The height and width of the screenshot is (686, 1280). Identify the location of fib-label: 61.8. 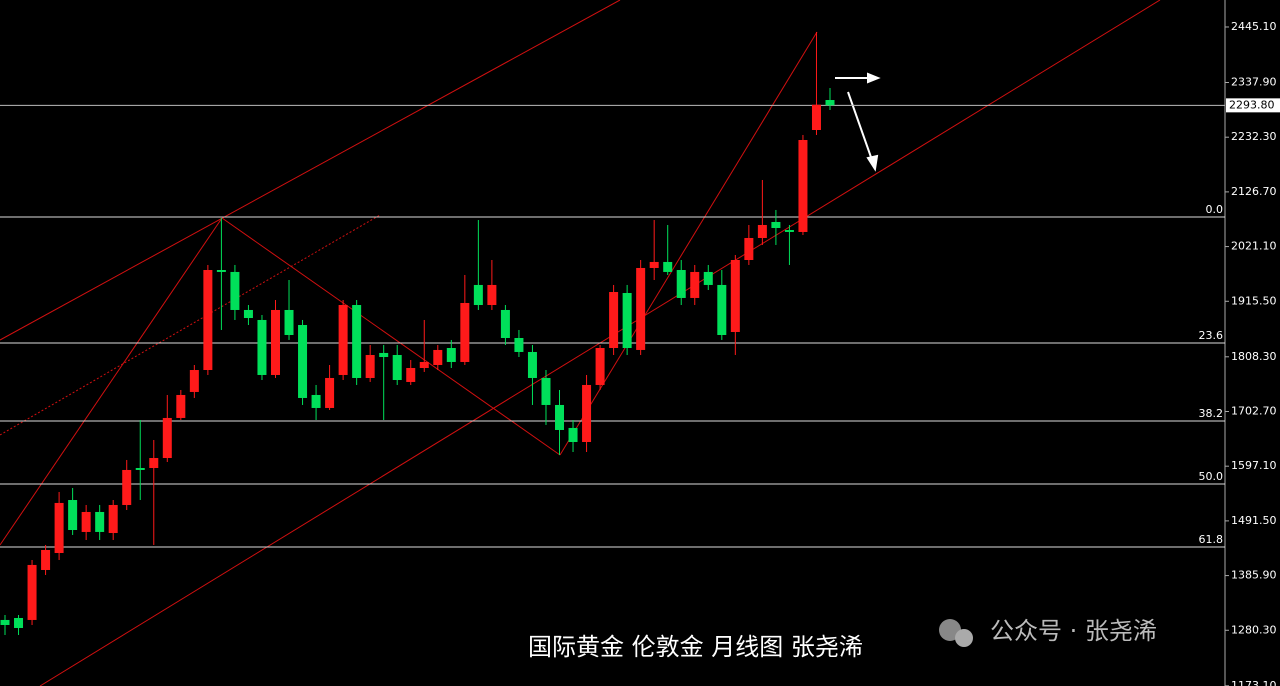
(1211, 539).